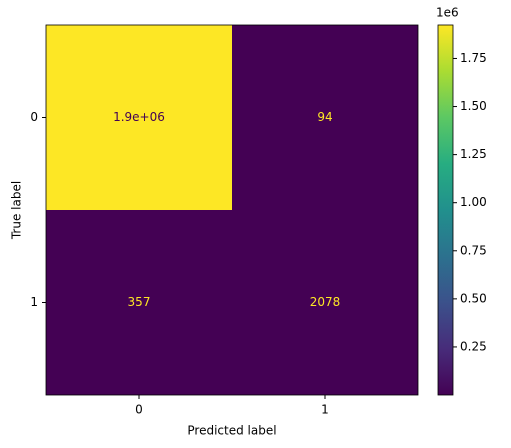  I want to click on x-axis-label: Predicted label, so click(231, 431).